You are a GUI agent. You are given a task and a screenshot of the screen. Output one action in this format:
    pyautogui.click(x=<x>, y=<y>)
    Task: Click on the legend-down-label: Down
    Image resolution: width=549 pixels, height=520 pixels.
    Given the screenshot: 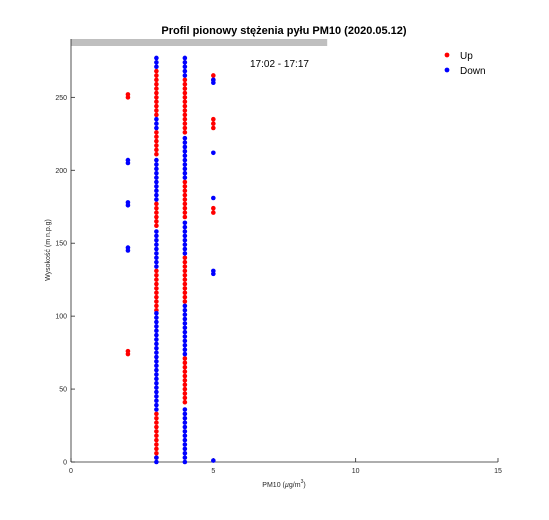 What is the action you would take?
    pyautogui.click(x=473, y=71)
    